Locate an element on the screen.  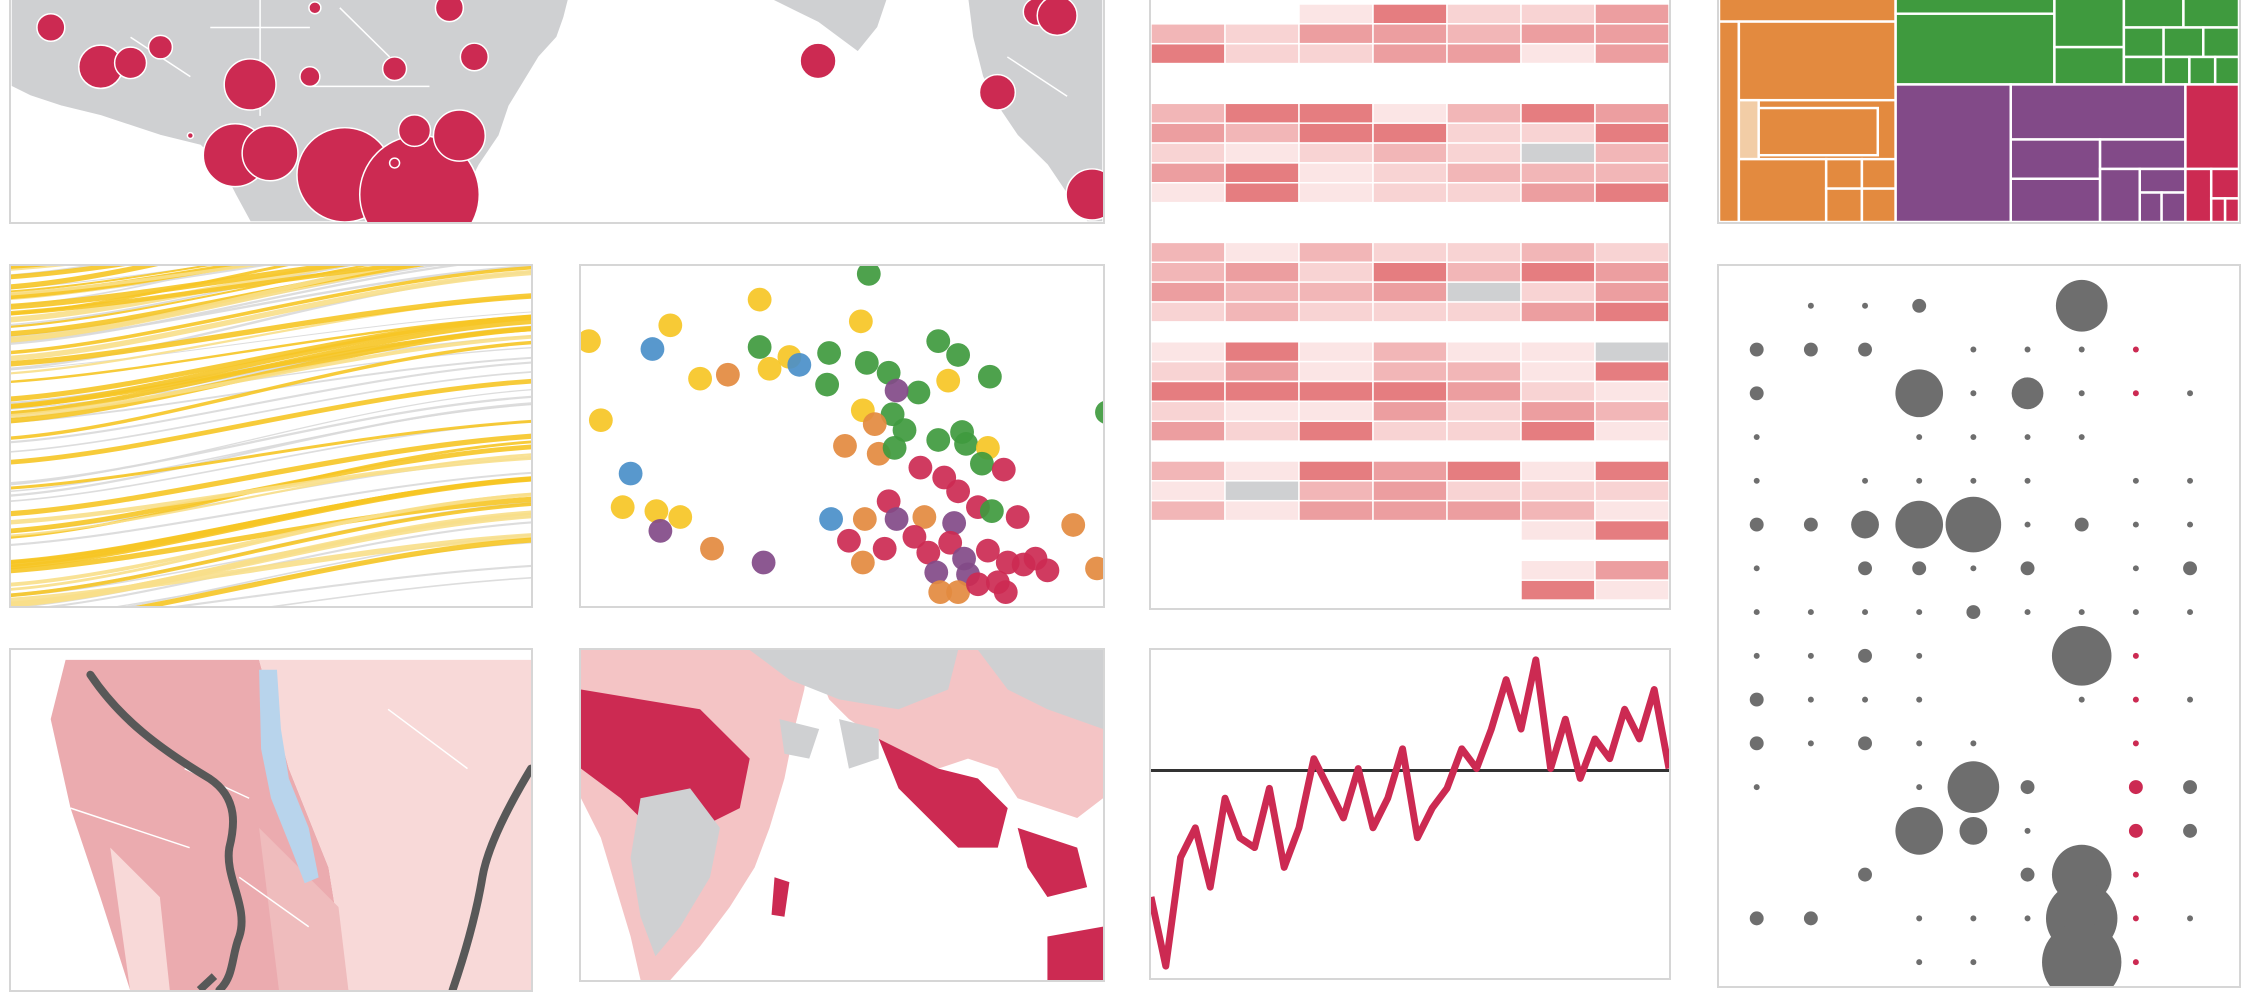
africa-land is located at coordinates (290, 111).